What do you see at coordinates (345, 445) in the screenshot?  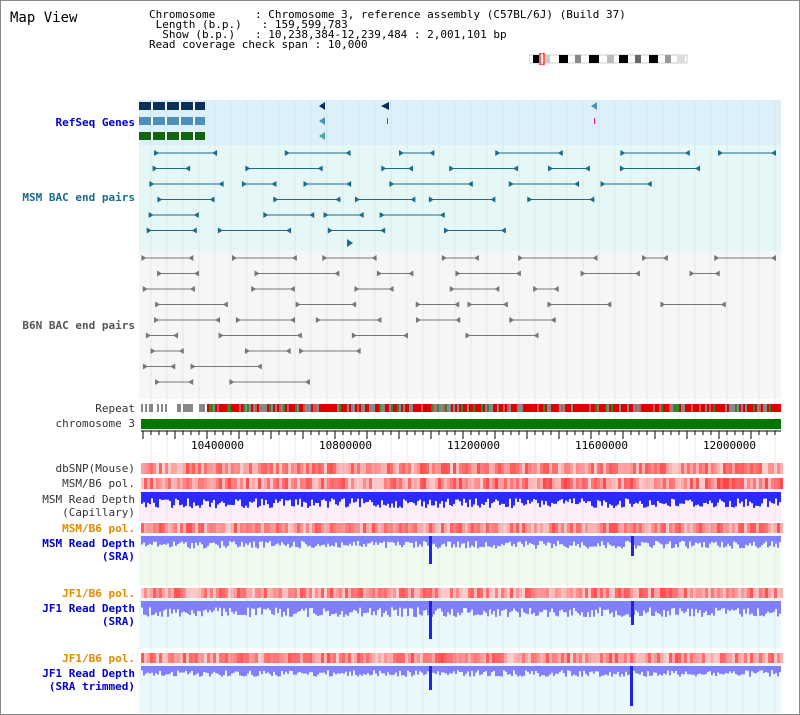 I see `axis-tick-label: 10800000` at bounding box center [345, 445].